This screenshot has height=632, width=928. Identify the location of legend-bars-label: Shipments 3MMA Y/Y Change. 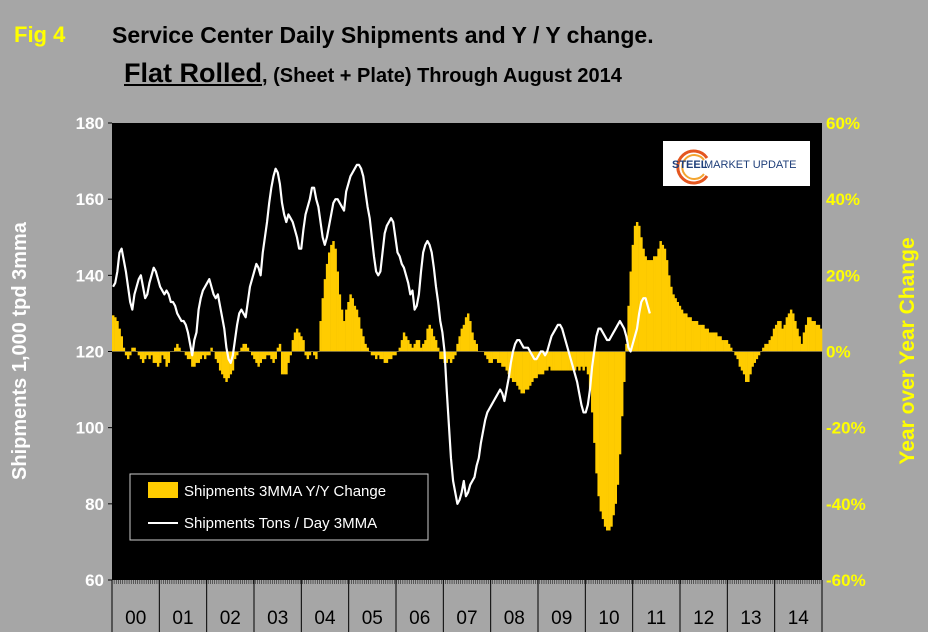
(285, 491).